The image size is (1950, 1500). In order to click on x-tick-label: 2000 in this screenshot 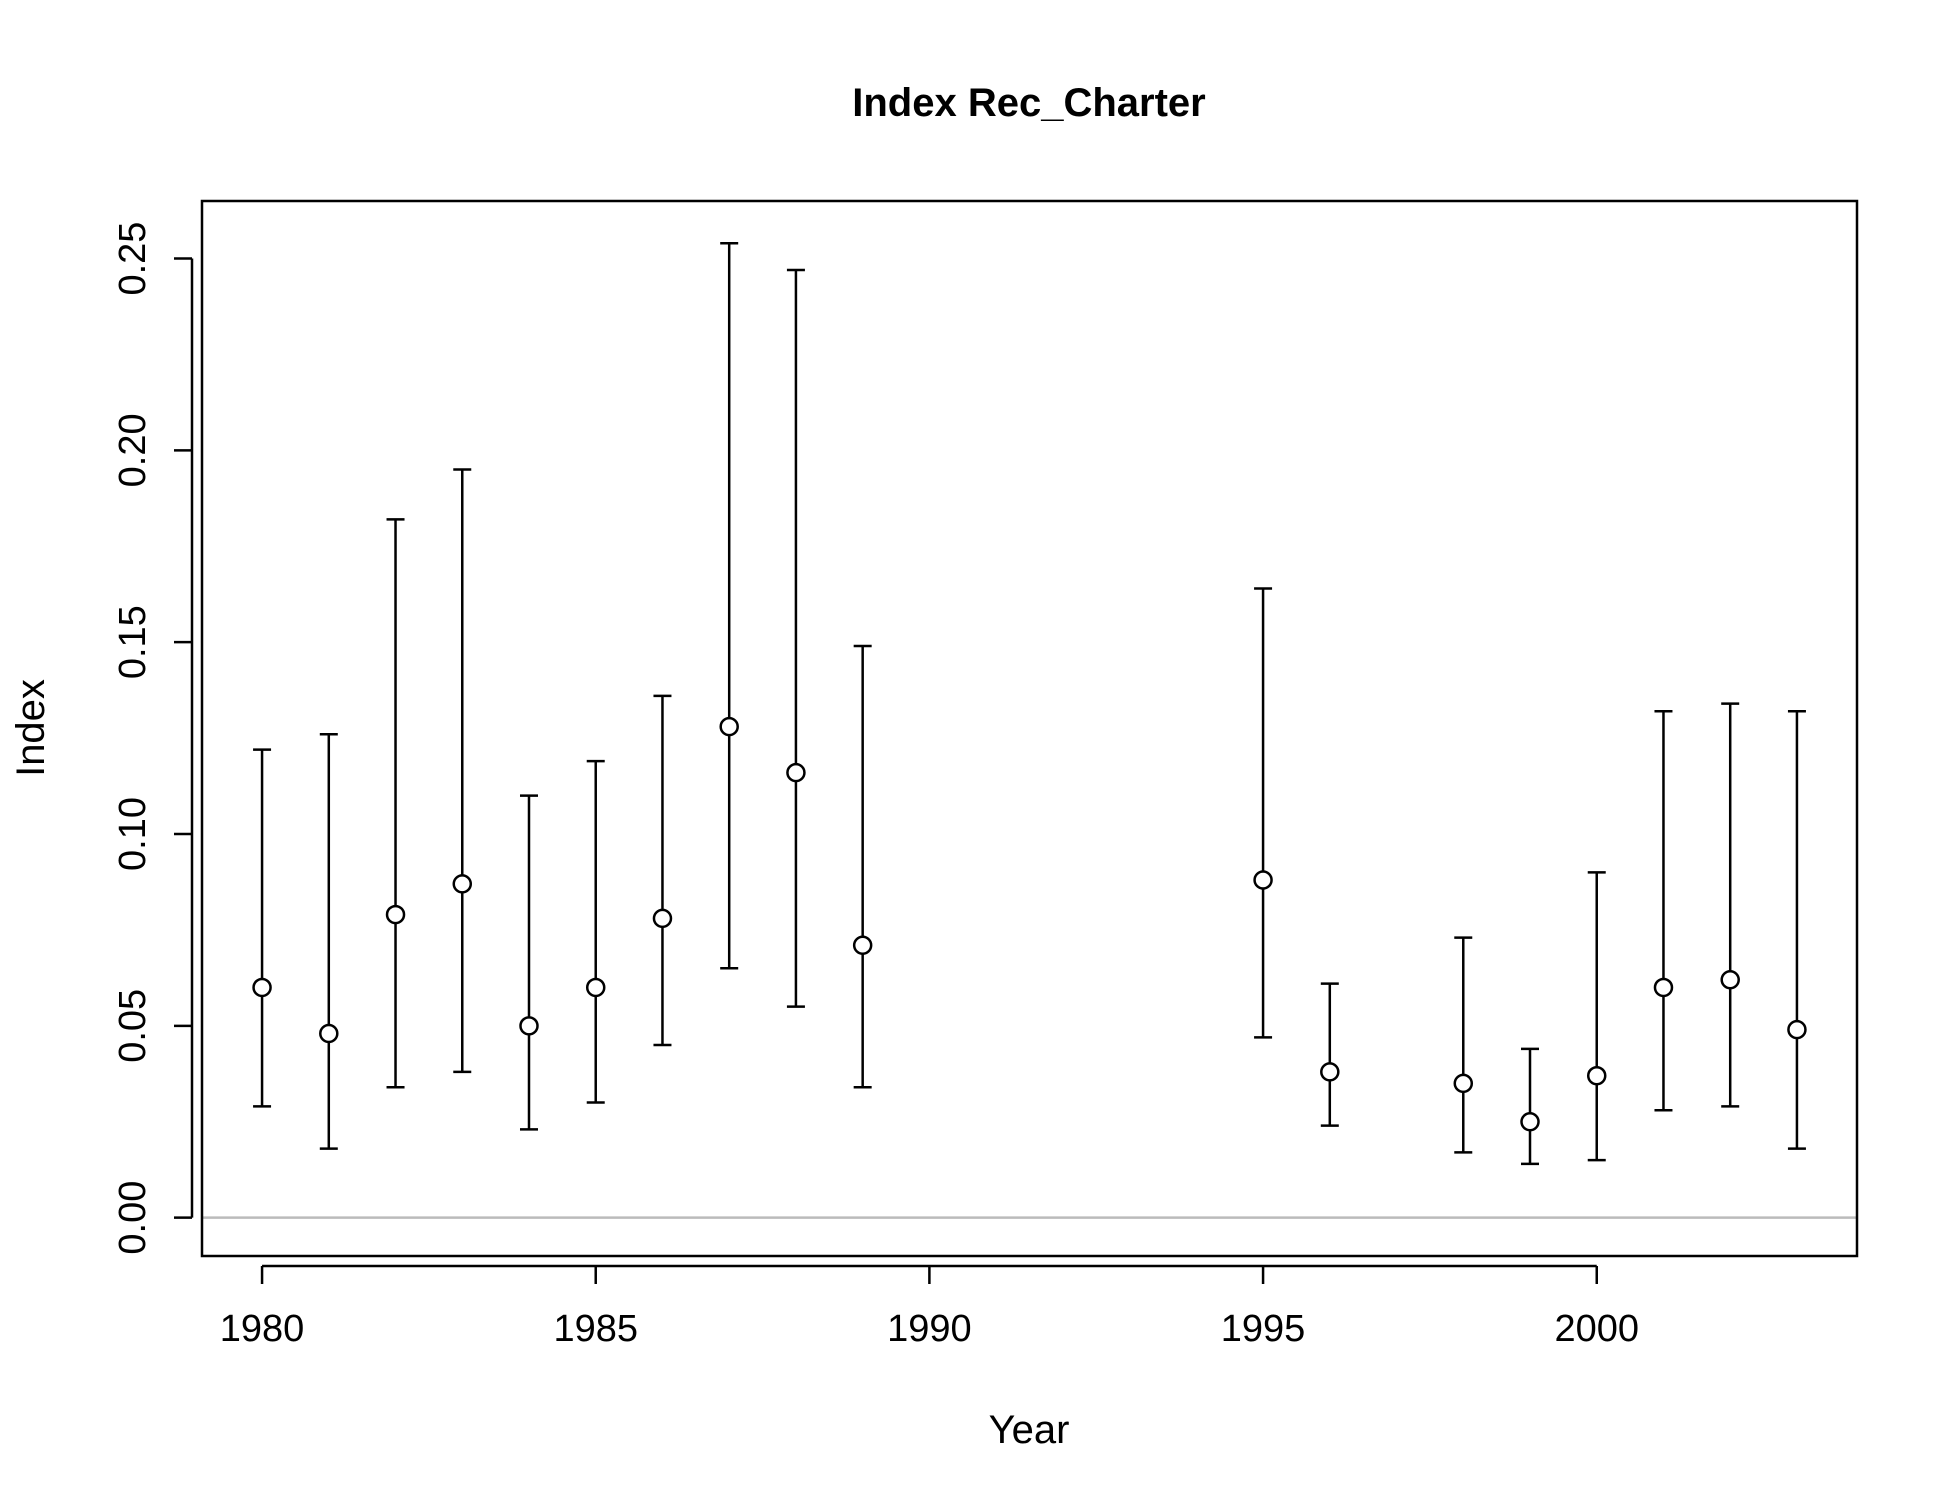, I will do `click(1596, 1329)`.